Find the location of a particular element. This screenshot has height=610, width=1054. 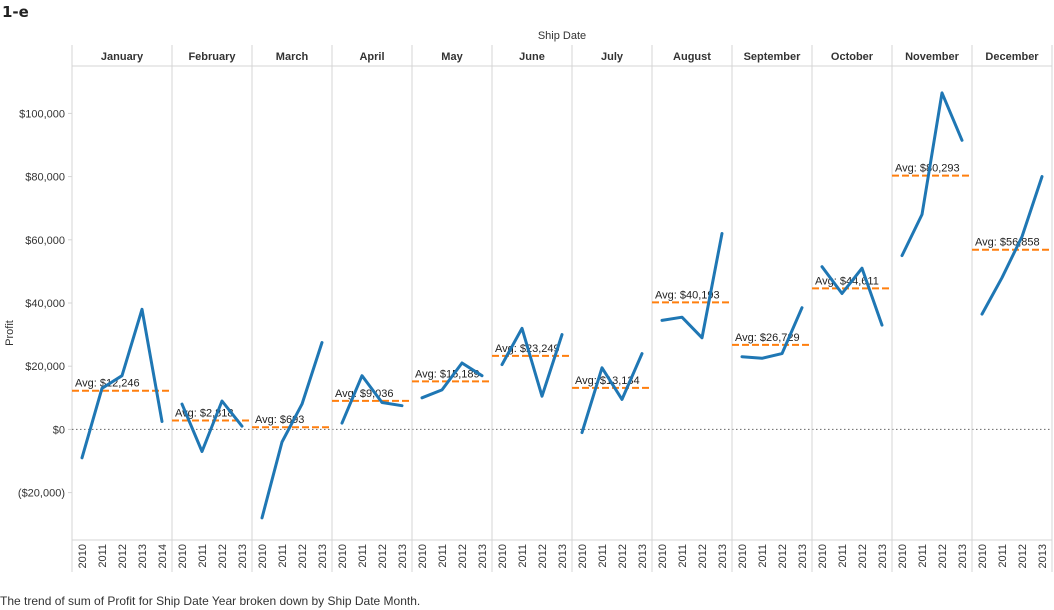

year-tick-label: 2014 is located at coordinates (163, 556).